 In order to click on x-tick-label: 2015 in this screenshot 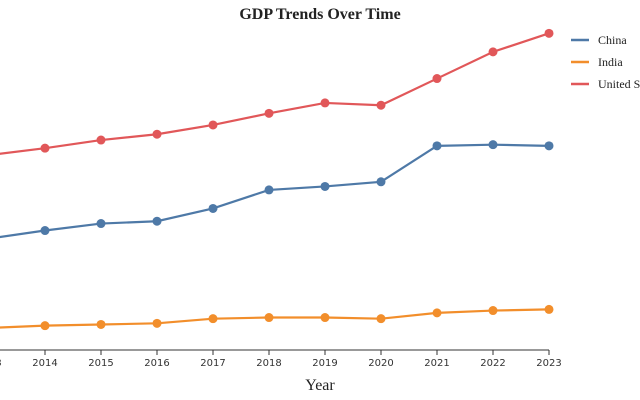, I will do `click(100, 363)`.